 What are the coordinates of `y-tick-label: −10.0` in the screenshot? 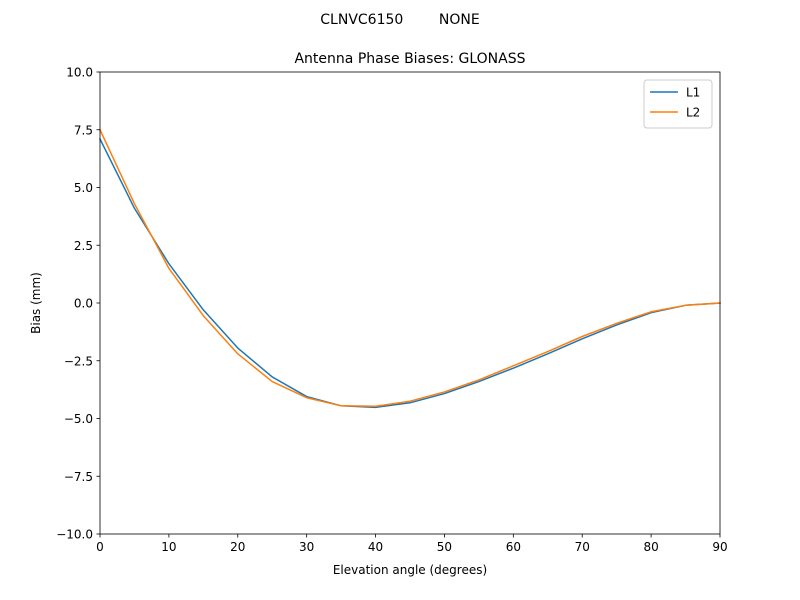 It's located at (74, 535).